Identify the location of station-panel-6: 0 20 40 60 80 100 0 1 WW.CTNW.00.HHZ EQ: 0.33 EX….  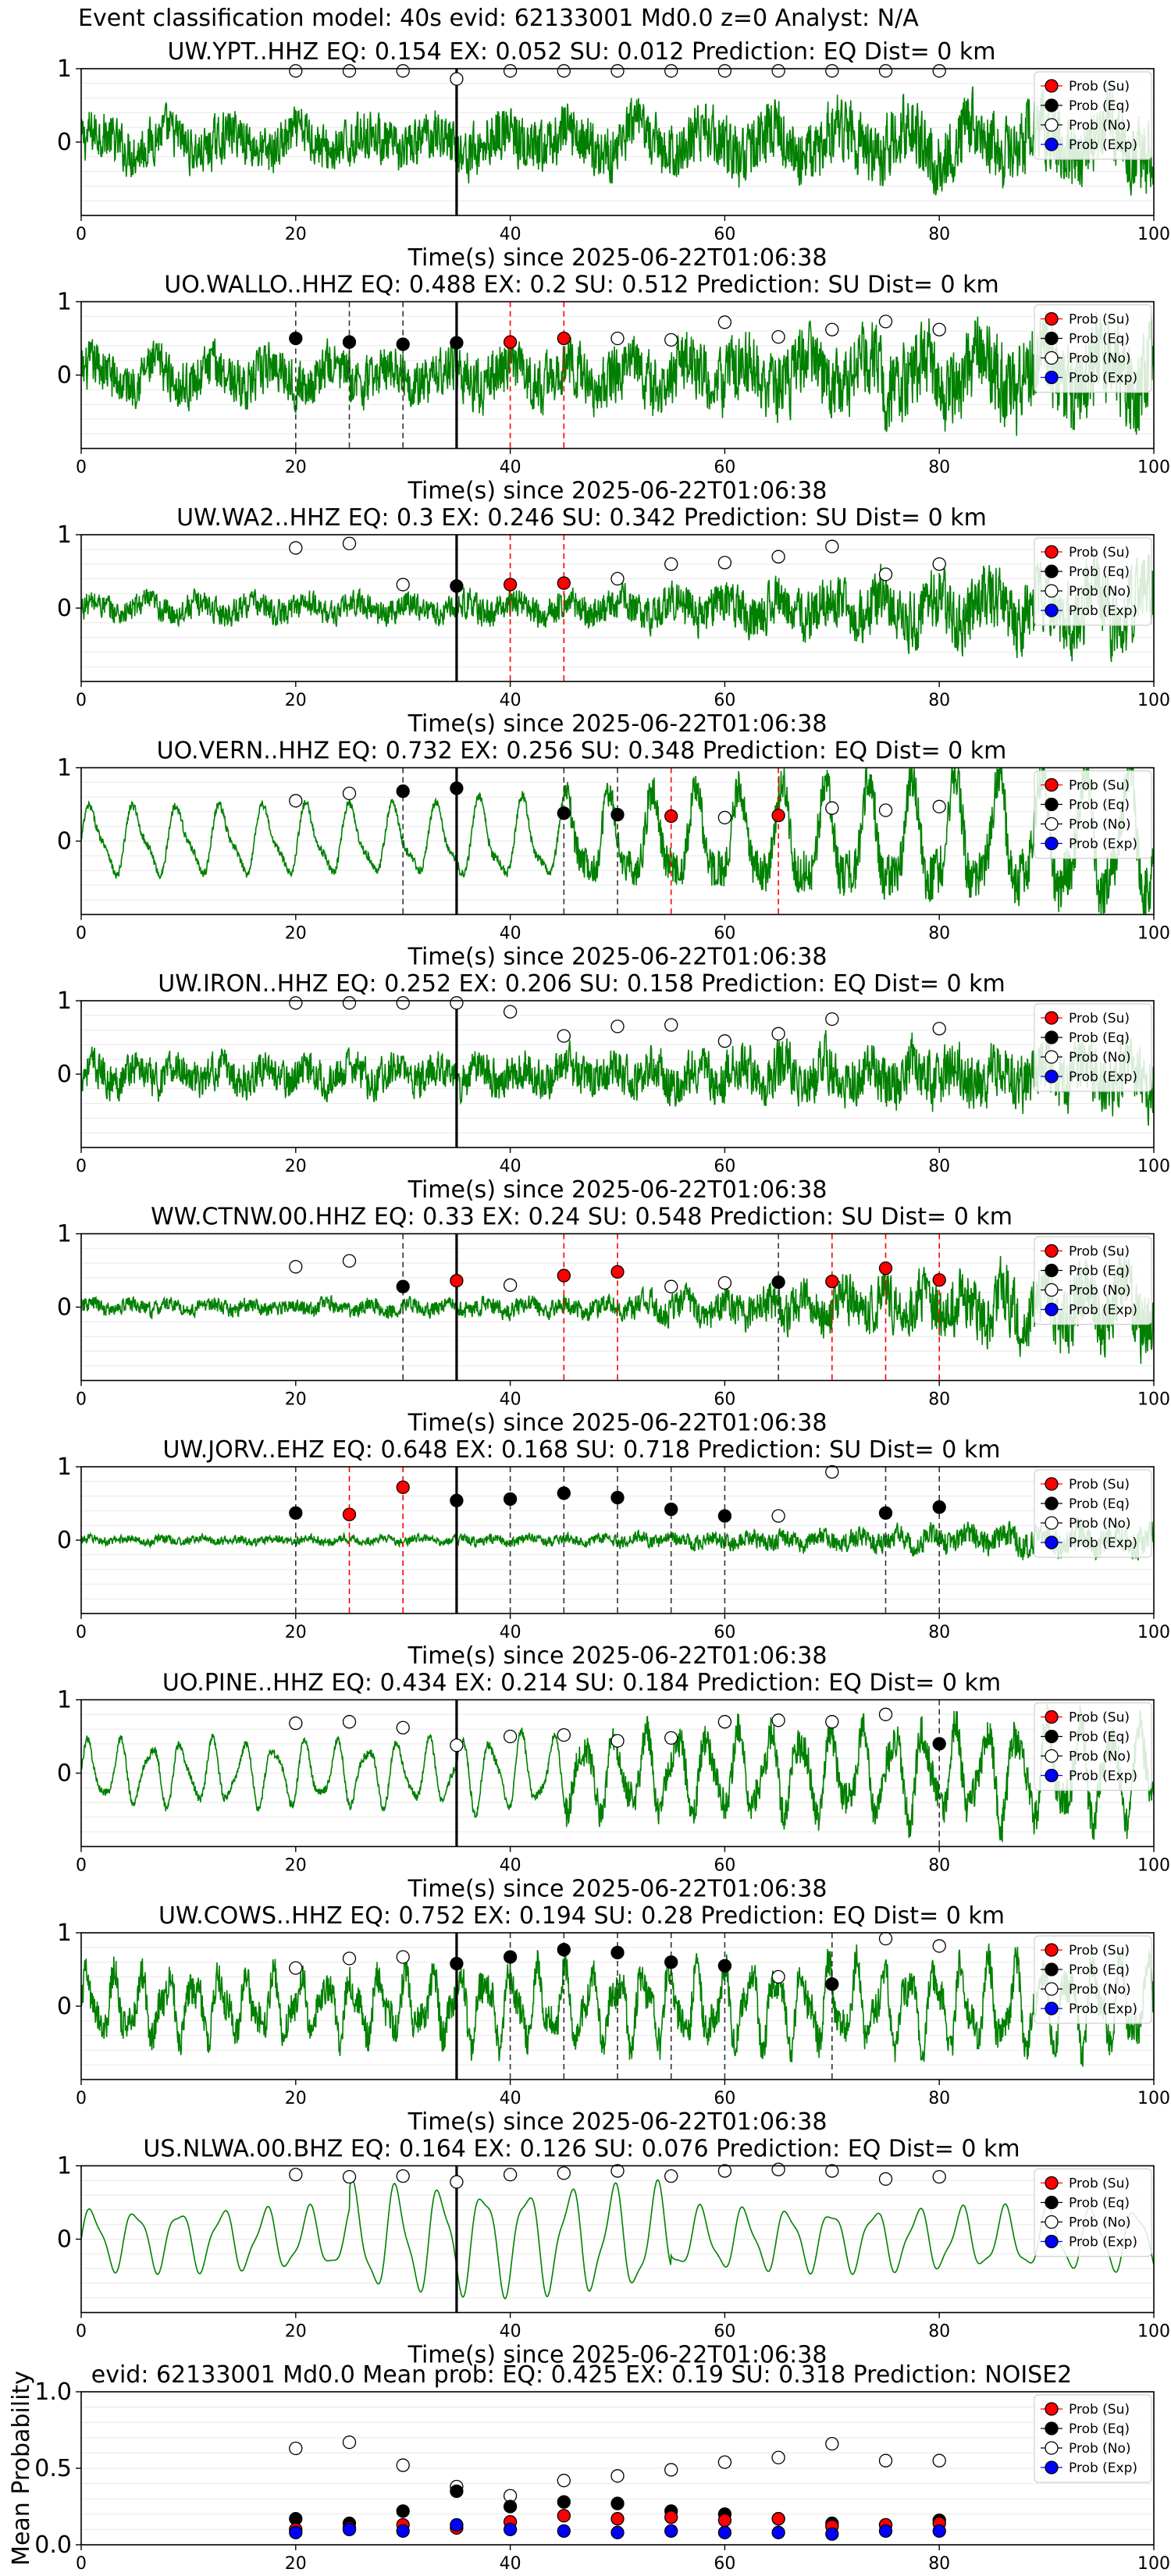
(613, 1320).